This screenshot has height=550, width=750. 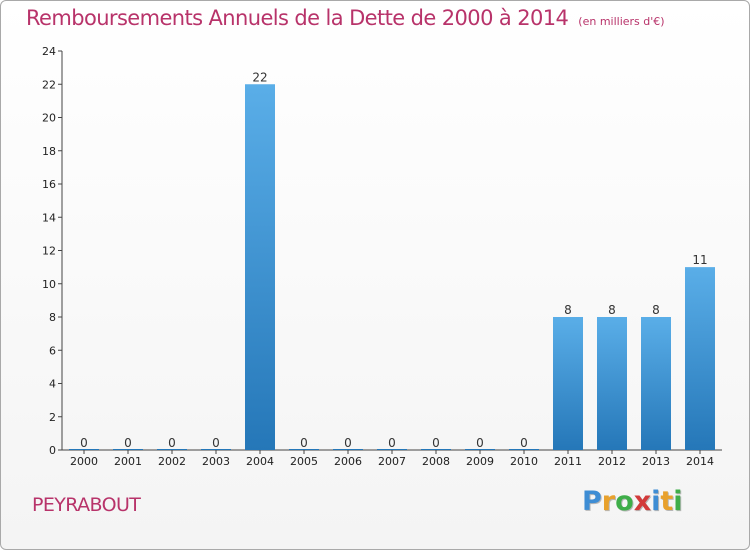 What do you see at coordinates (49, 217) in the screenshot?
I see `y-tick-label: 14` at bounding box center [49, 217].